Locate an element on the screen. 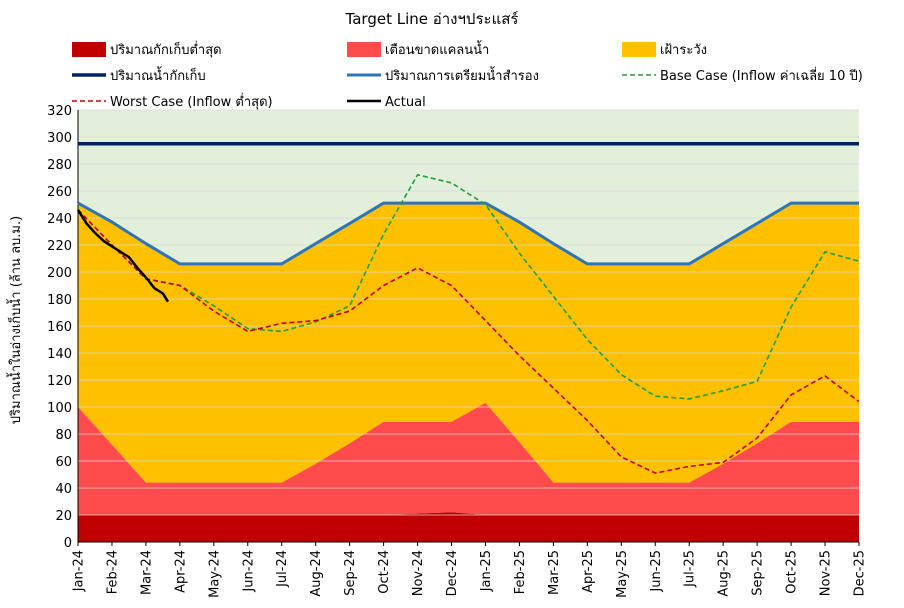 The width and height of the screenshot is (904, 608). x-tick-label: May-24 is located at coordinates (214, 574).